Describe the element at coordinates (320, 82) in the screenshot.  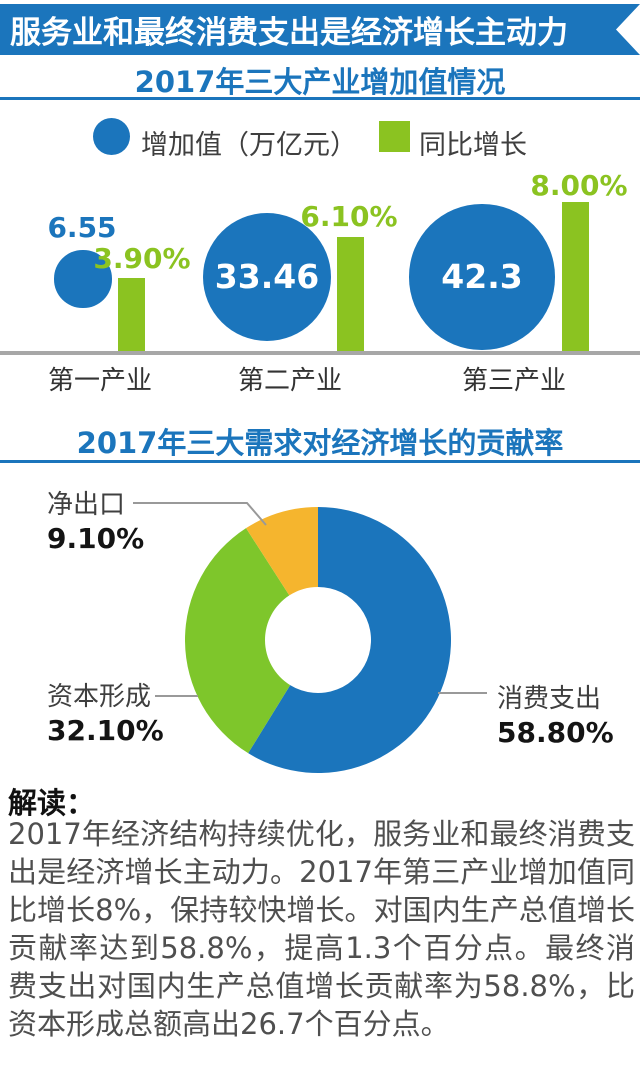
I see `section1-title: 2017年三大产业增加值情况` at that location.